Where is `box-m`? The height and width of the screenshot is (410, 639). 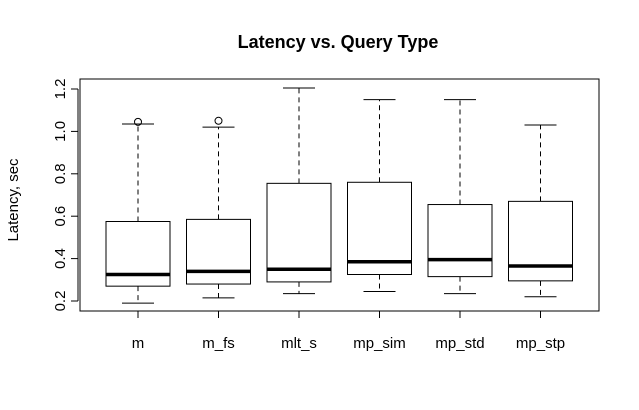 box-m is located at coordinates (138, 210).